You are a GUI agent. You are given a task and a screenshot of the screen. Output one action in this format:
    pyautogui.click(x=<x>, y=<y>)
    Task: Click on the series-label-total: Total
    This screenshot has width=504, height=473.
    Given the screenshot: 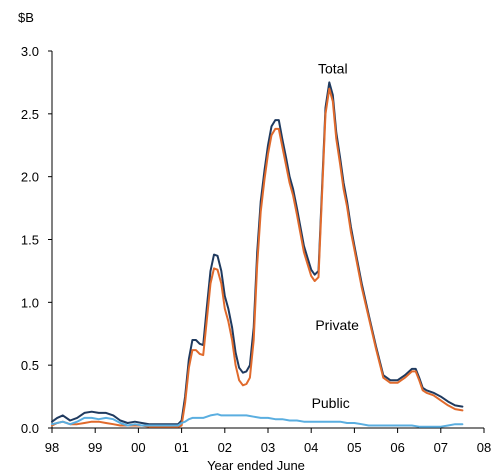 What is the action you would take?
    pyautogui.click(x=333, y=69)
    